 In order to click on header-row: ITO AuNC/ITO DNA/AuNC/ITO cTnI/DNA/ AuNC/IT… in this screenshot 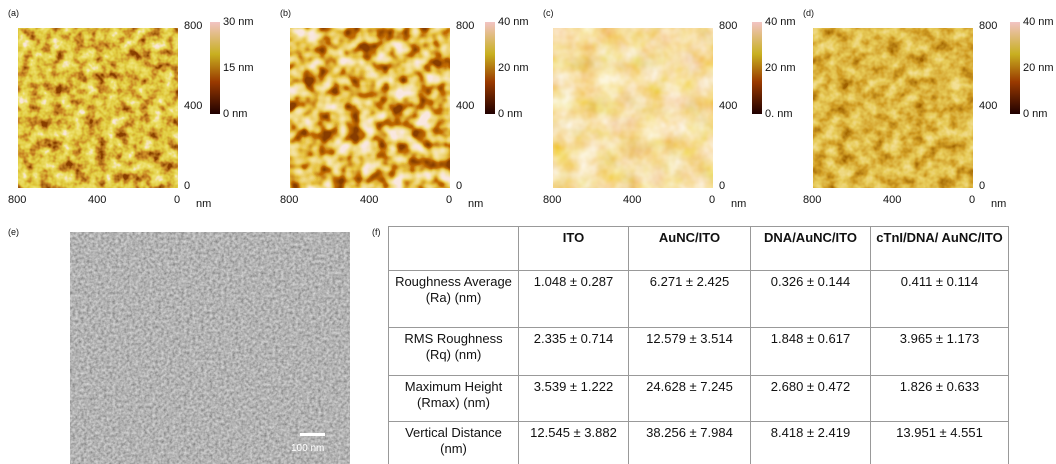, I will do `click(698, 248)`.